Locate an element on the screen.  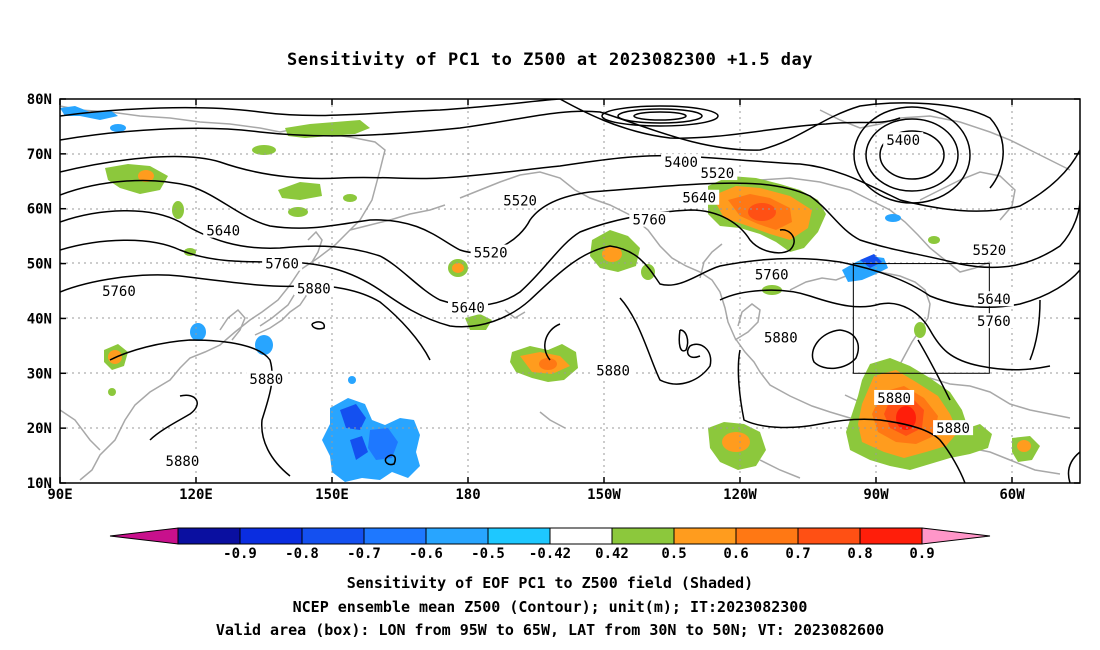
lat-label: 20N is located at coordinates (39, 429).